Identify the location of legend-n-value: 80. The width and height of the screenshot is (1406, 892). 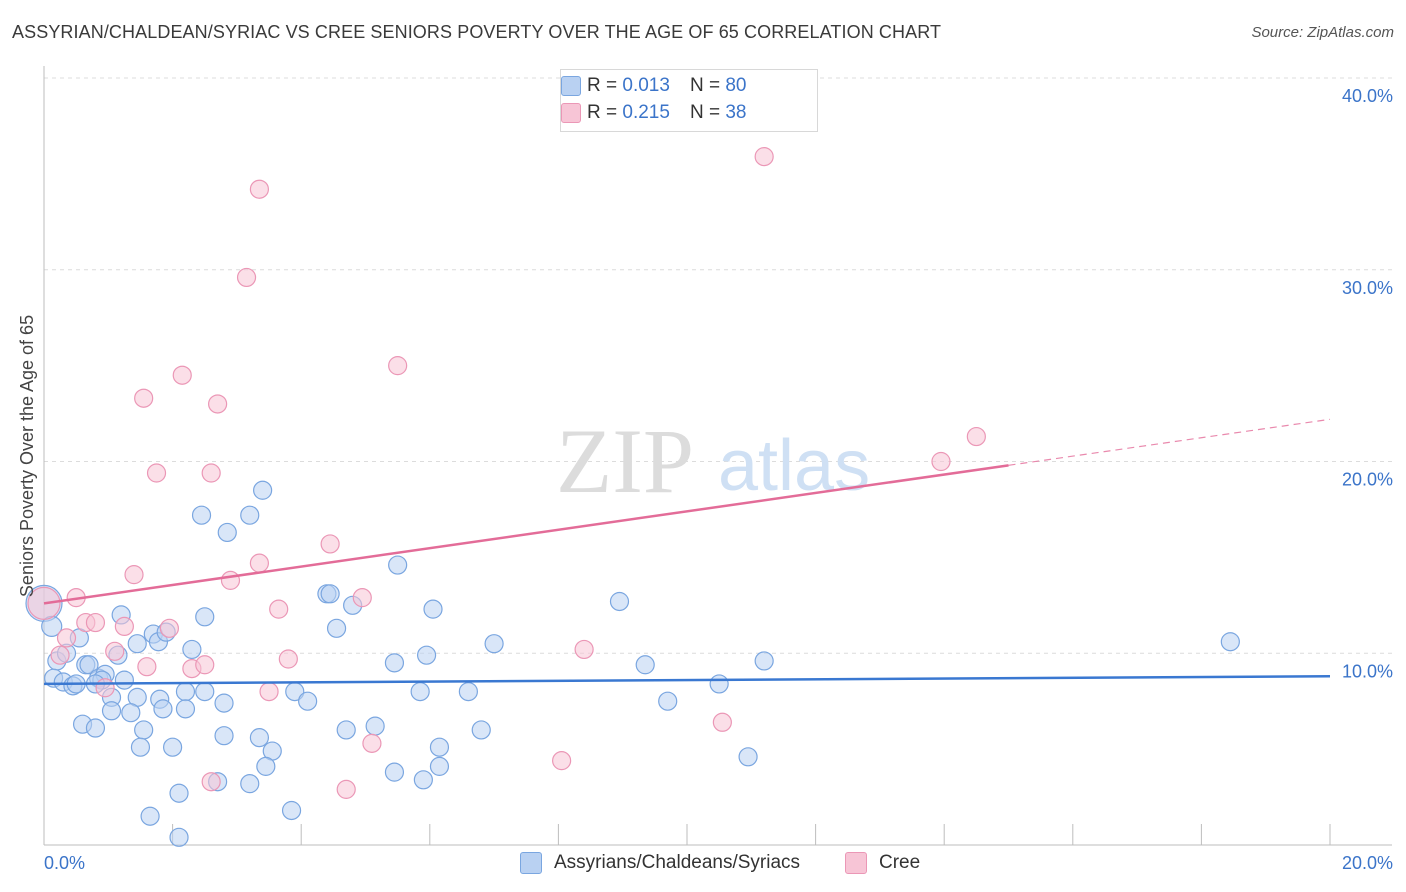
(736, 85).